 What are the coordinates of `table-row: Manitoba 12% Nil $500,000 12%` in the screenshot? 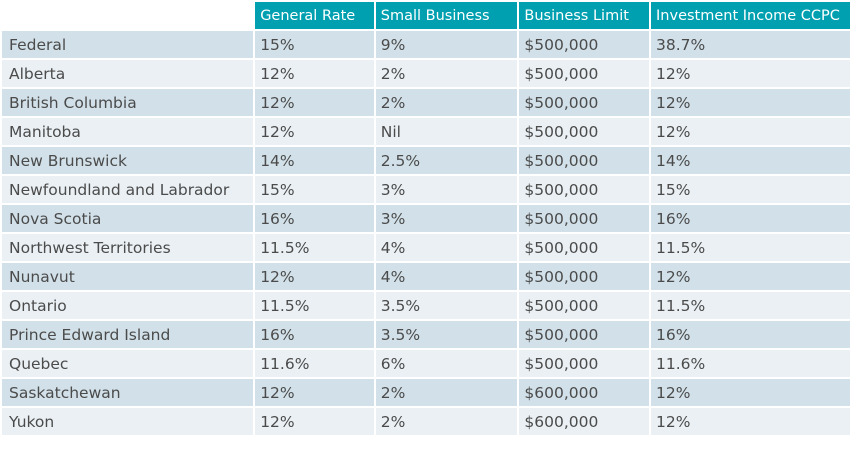 It's located at (426, 131).